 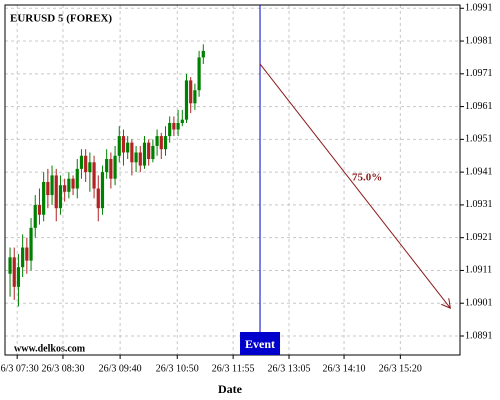 I want to click on y-tick-label: 1.0961, so click(x=479, y=106).